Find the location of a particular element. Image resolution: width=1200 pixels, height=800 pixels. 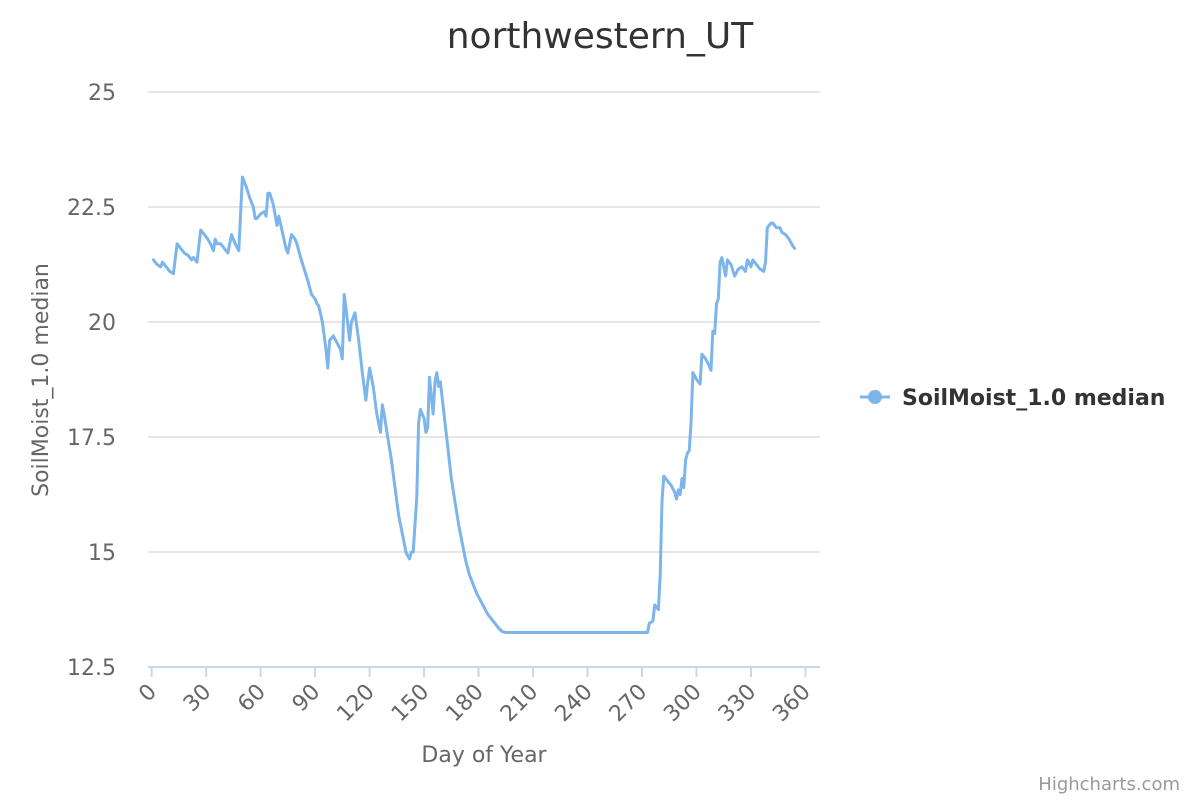

x-tick-label: 210 is located at coordinates (519, 703).